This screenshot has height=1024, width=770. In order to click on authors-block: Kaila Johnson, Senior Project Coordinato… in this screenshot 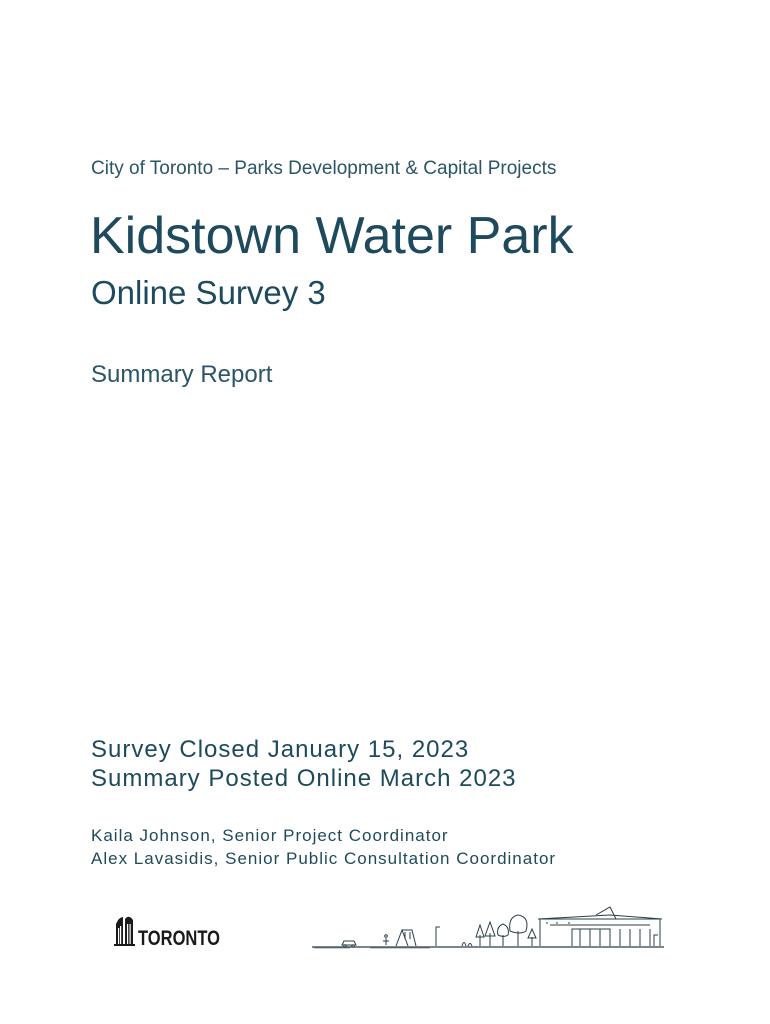, I will do `click(323, 847)`.